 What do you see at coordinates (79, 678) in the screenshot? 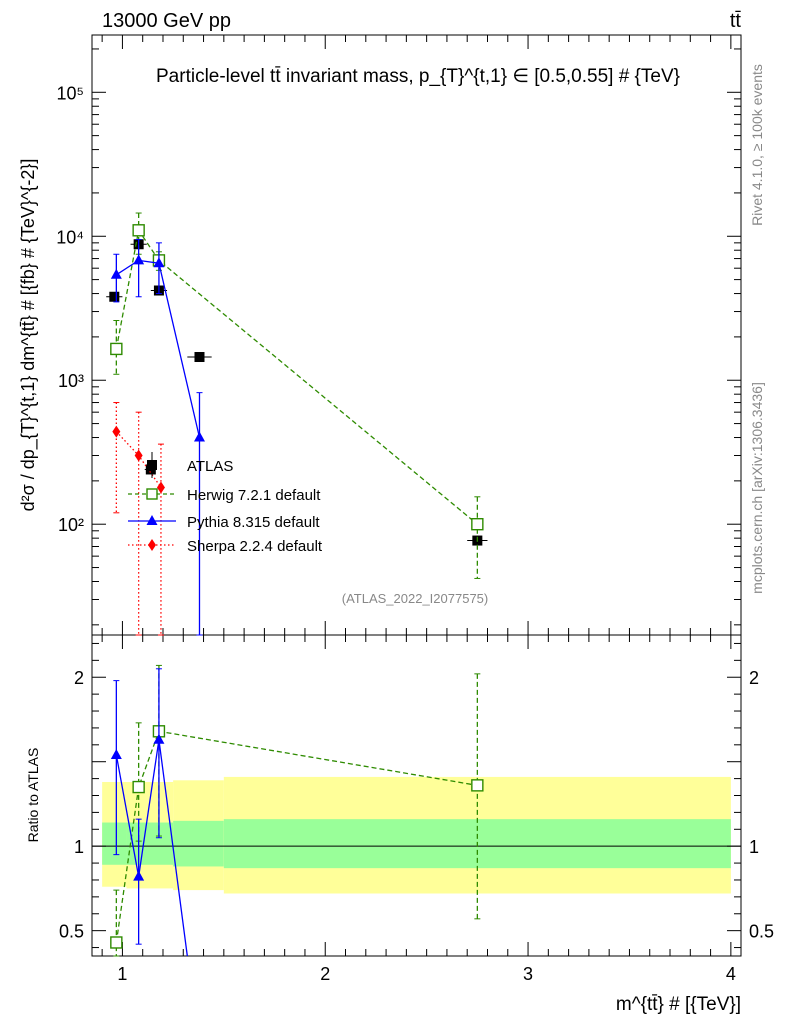
I see `ratio-y-tick-label-left: 2` at bounding box center [79, 678].